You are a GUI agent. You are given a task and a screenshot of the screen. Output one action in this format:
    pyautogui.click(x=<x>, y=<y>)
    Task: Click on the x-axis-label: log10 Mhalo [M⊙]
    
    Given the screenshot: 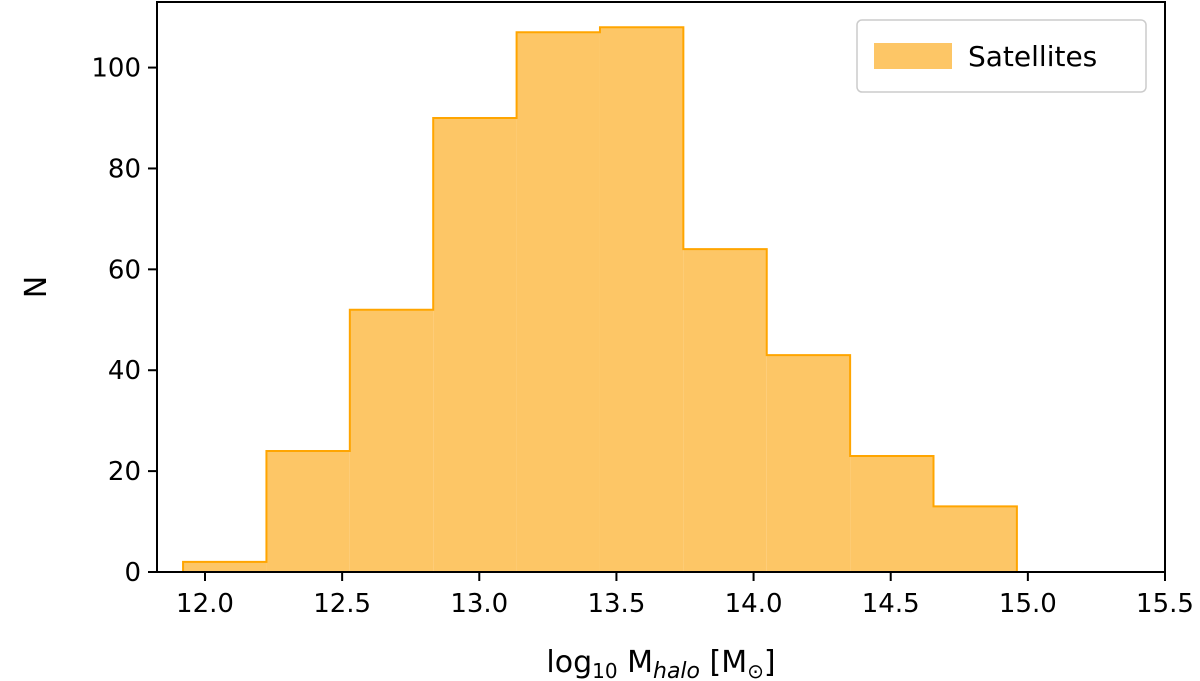 What is the action you would take?
    pyautogui.click(x=660, y=663)
    